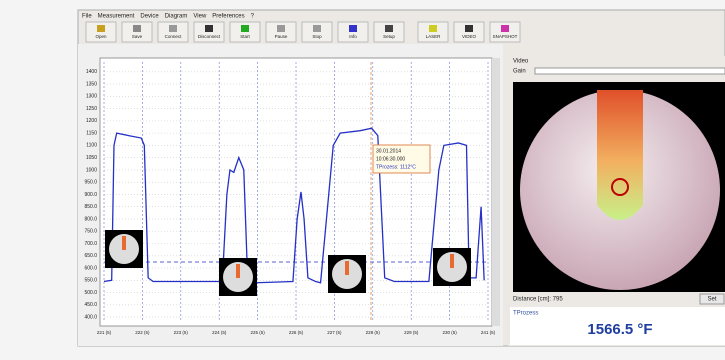  Describe the element at coordinates (149, 17) in the screenshot. I see `menu-item: Device` at that location.